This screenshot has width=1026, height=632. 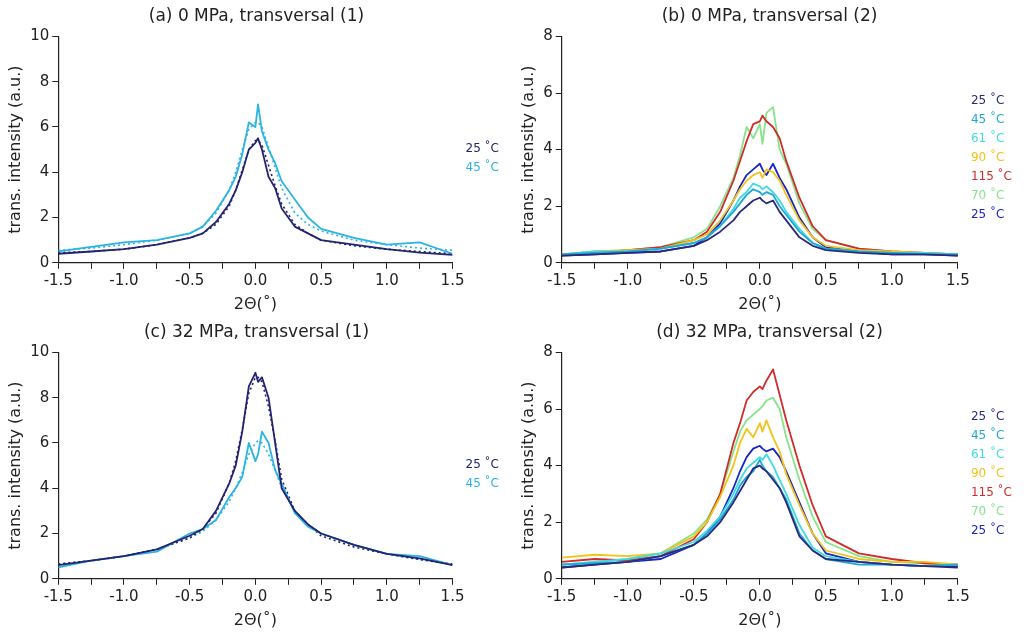 What do you see at coordinates (769, 330) in the screenshot?
I see `chart-title: (d) 32 MPa, transversal (2)` at bounding box center [769, 330].